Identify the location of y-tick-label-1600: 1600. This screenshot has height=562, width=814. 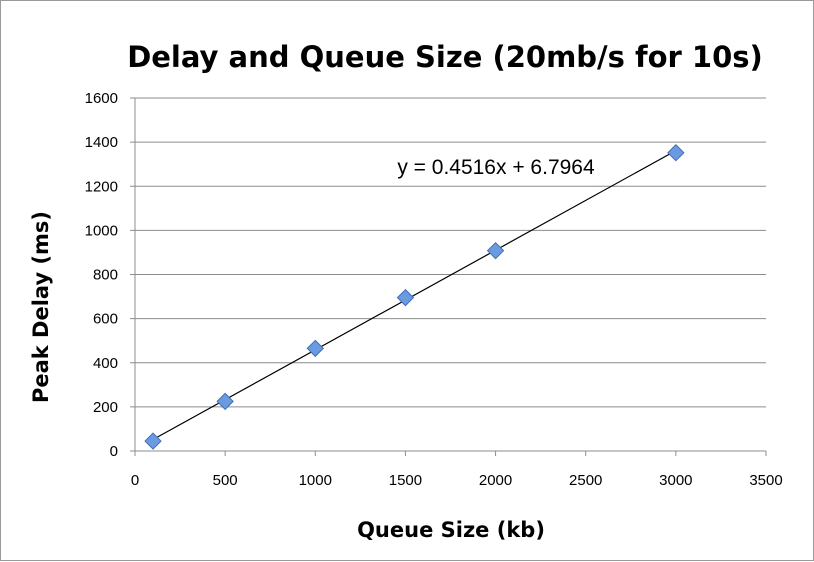
(101, 98).